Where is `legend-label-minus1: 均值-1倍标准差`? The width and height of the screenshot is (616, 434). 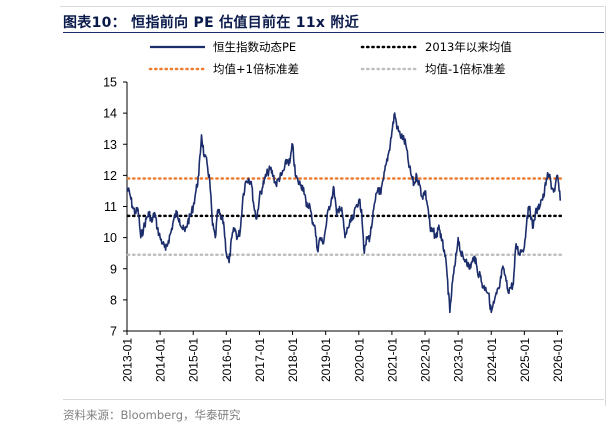 legend-label-minus1: 均值-1倍标准差 is located at coordinates (465, 69).